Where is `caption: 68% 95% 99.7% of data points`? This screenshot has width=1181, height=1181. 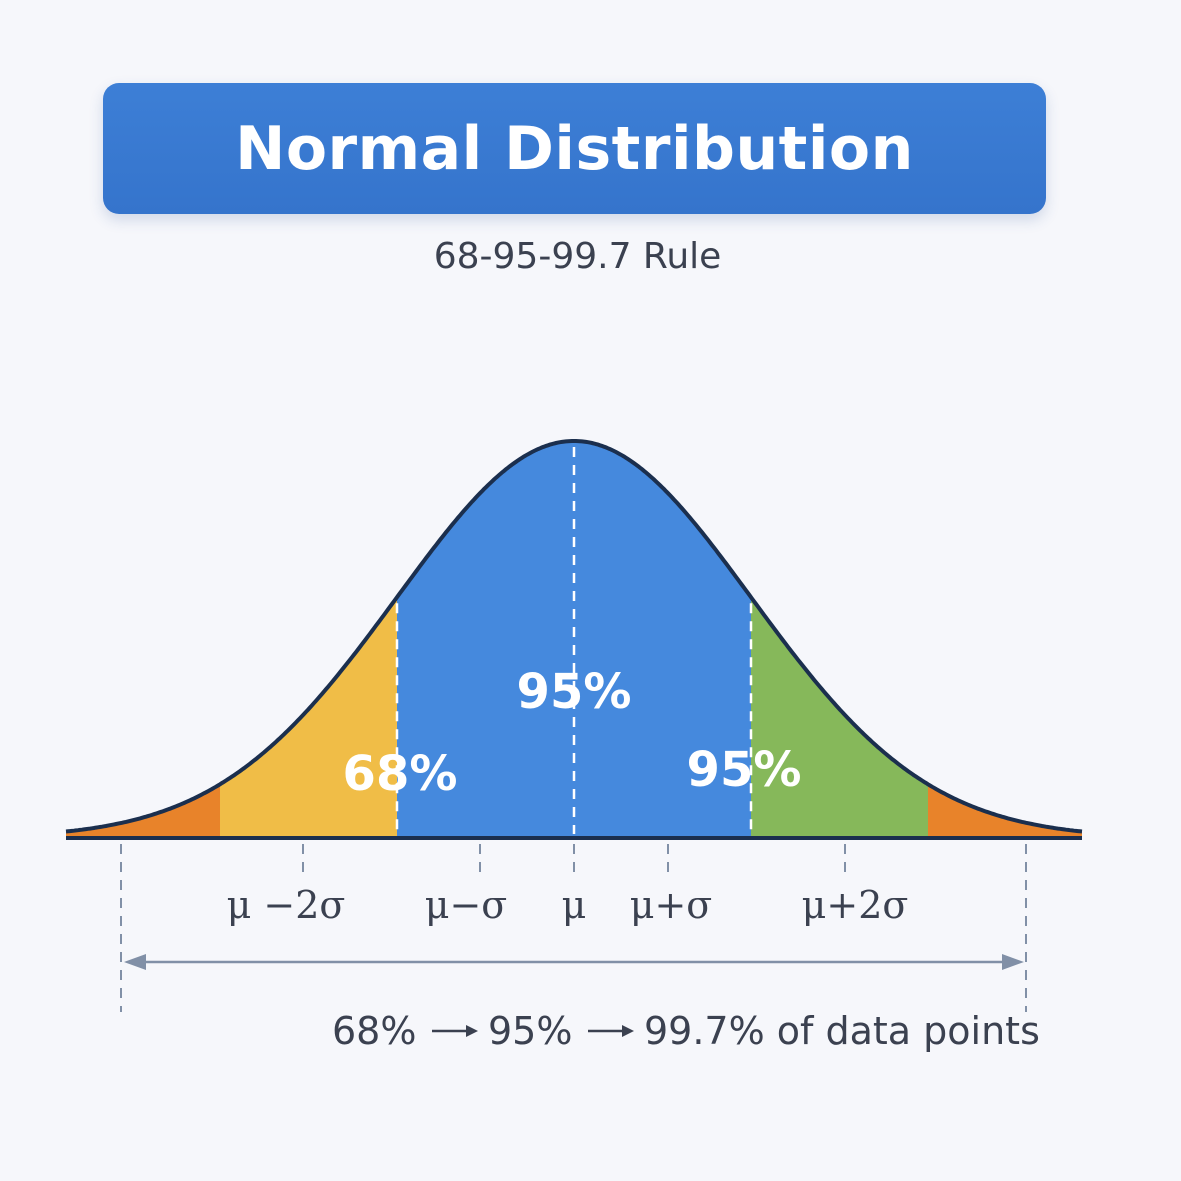 caption: 68% 95% 99.7% of data points is located at coordinates (686, 1031).